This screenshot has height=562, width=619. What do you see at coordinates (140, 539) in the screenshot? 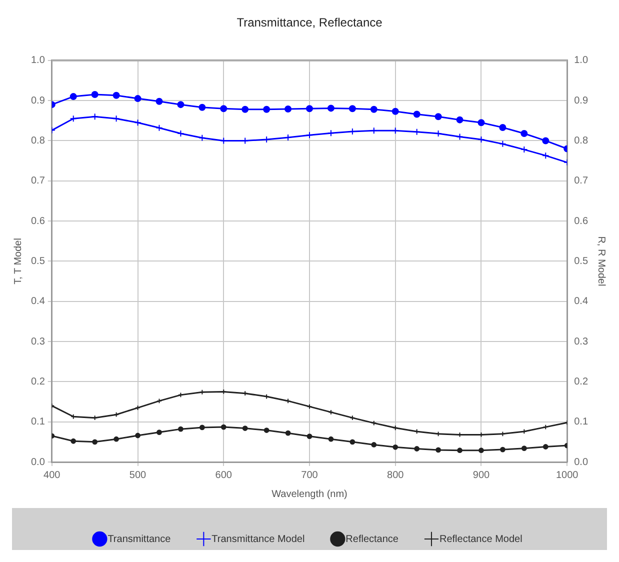
I see `legend-label: Transmittance` at bounding box center [140, 539].